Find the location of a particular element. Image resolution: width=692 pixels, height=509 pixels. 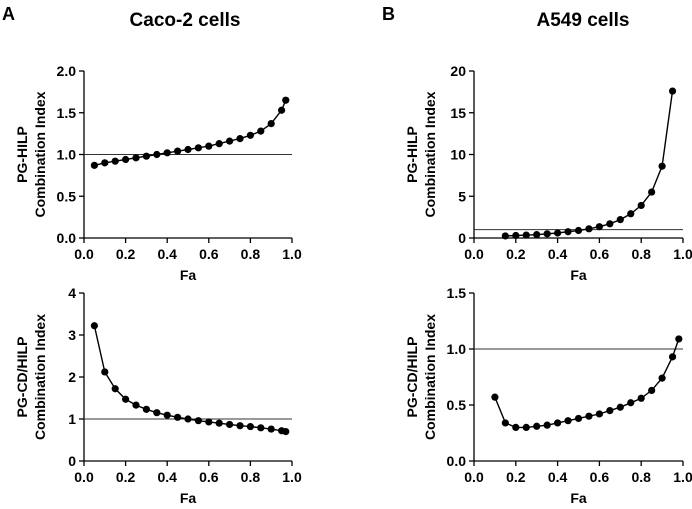

y-axis-label-line: PG-HILP is located at coordinates (22, 154).